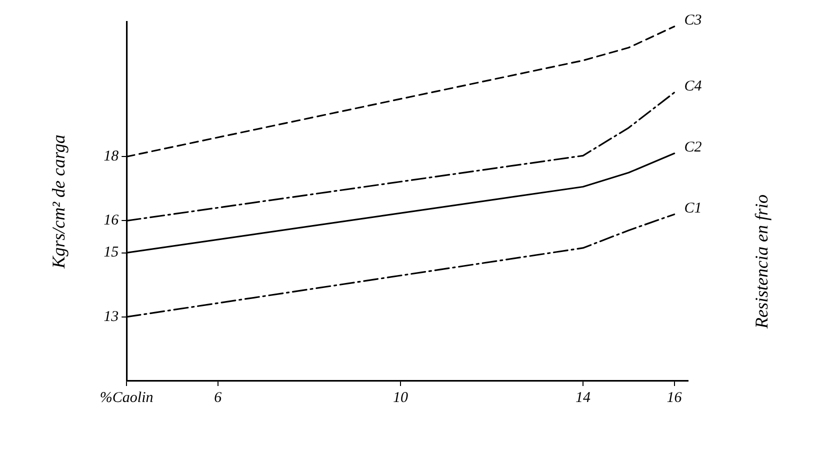 The height and width of the screenshot is (450, 818). I want to click on series-label: C2, so click(693, 147).